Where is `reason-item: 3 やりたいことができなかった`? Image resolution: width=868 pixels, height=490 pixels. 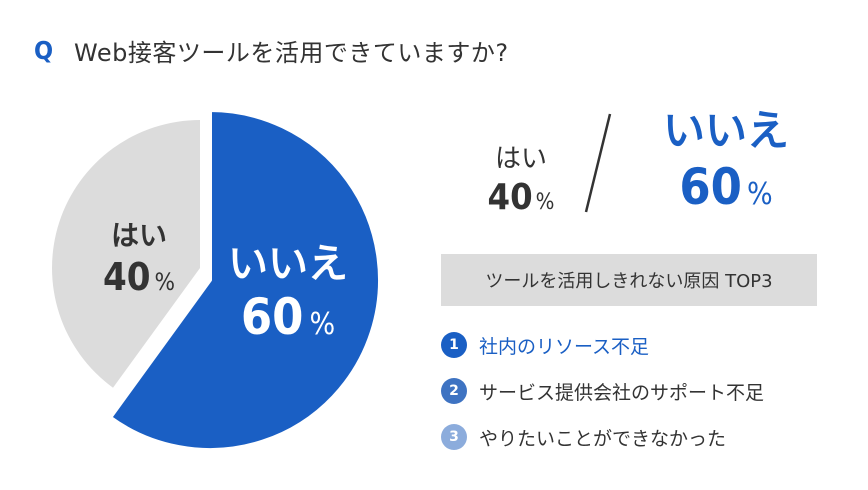
reason-item: 3 やりたいことができなかった is located at coordinates (602, 437).